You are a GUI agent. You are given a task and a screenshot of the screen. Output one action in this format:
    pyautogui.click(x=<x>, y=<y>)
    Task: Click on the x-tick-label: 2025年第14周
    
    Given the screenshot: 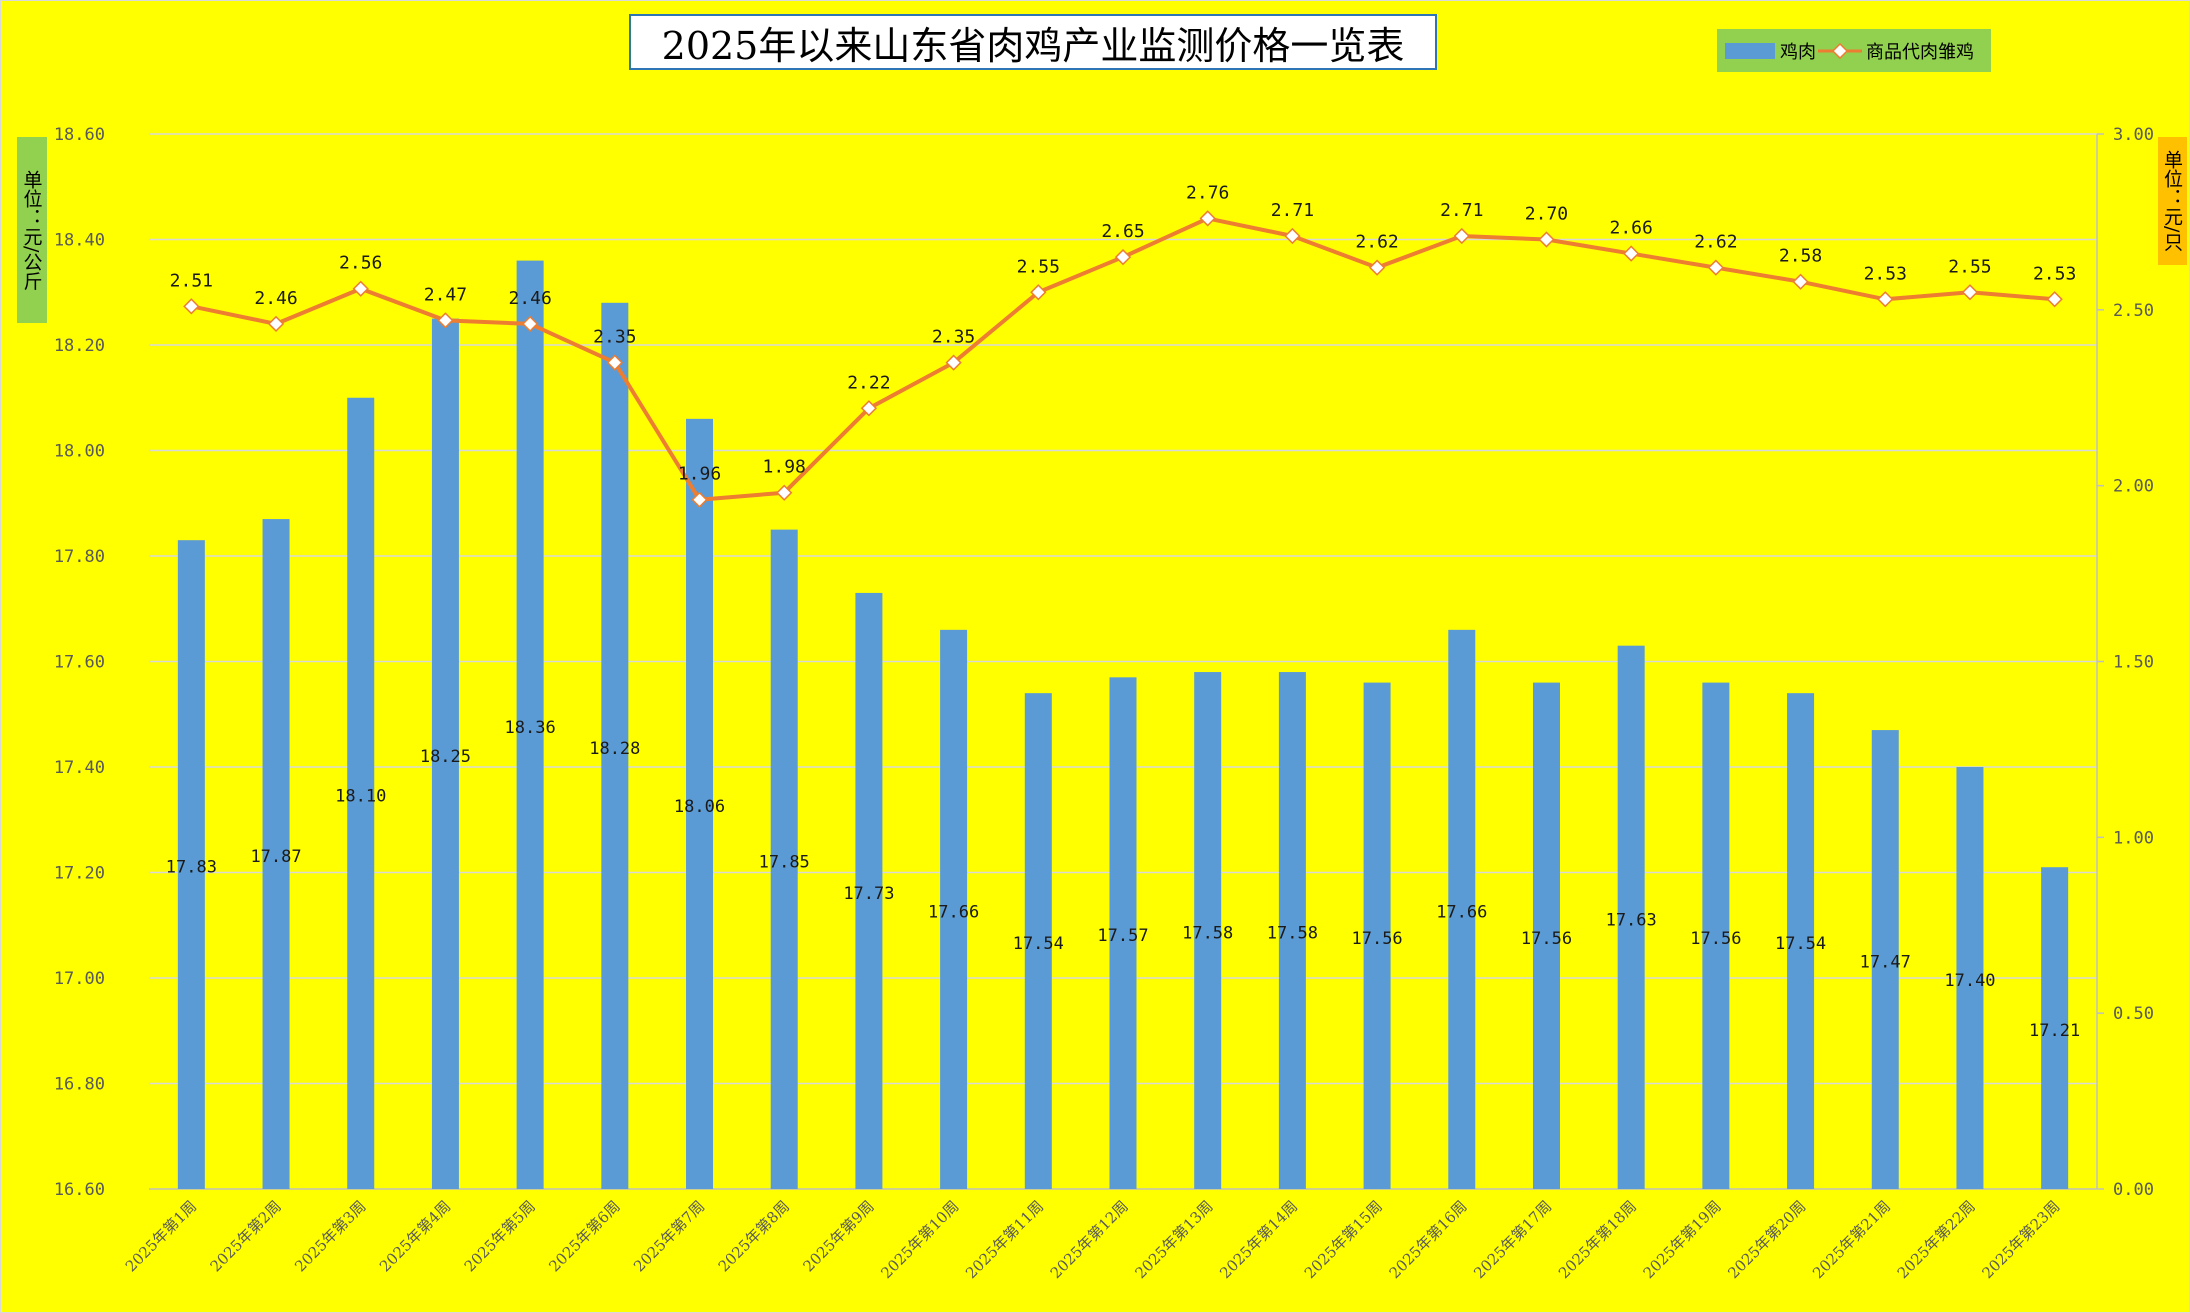 What is the action you would take?
    pyautogui.click(x=1258, y=1239)
    